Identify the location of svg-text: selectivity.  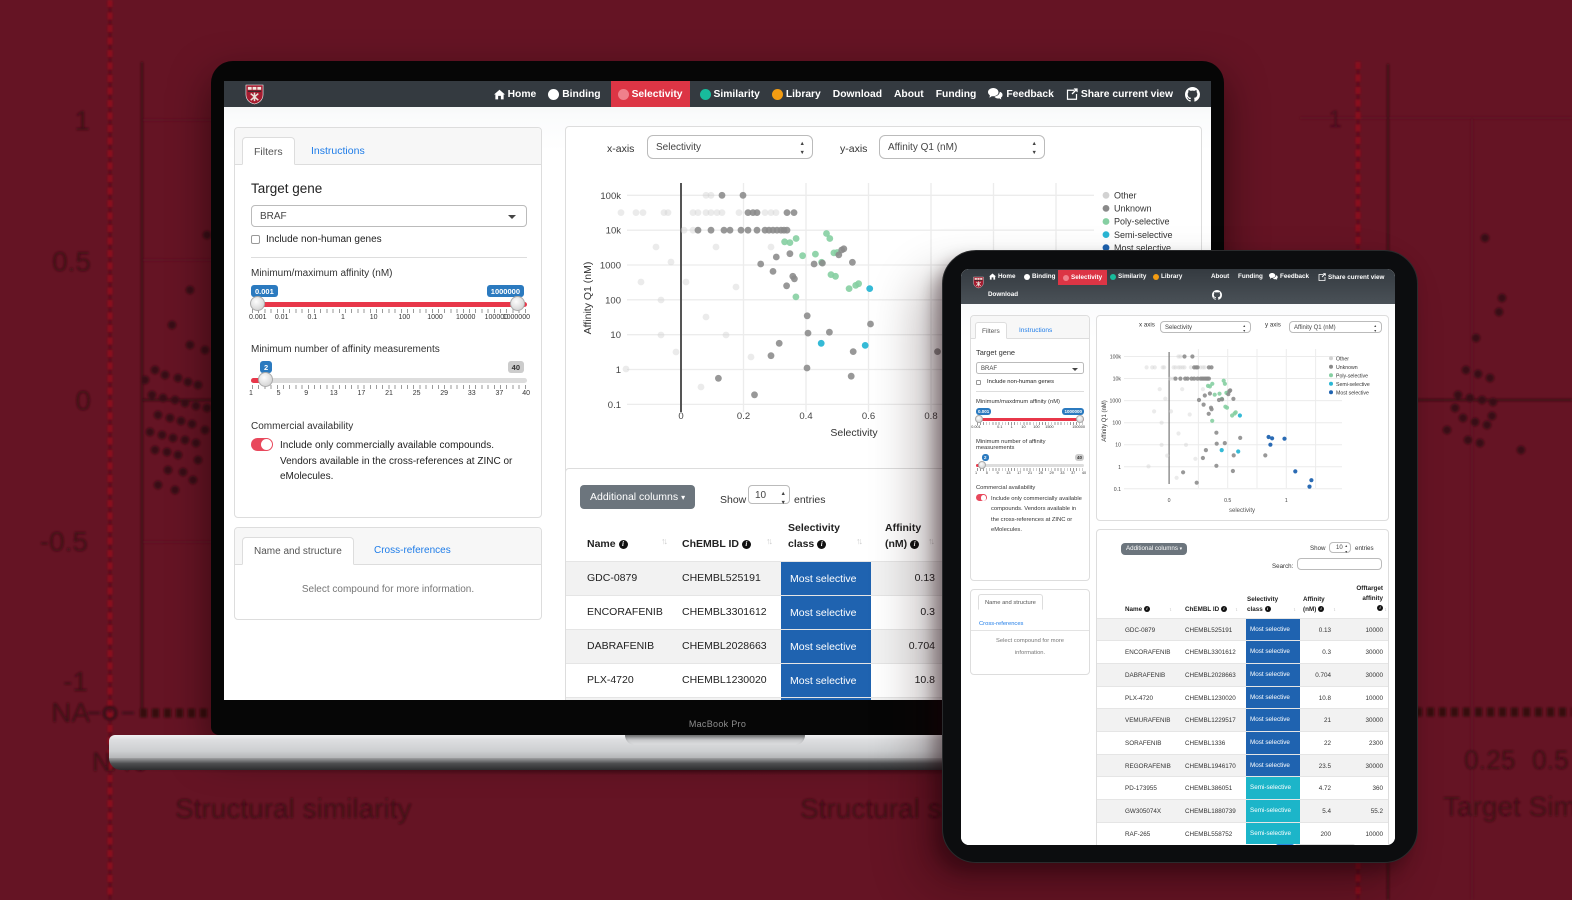
(1242, 511).